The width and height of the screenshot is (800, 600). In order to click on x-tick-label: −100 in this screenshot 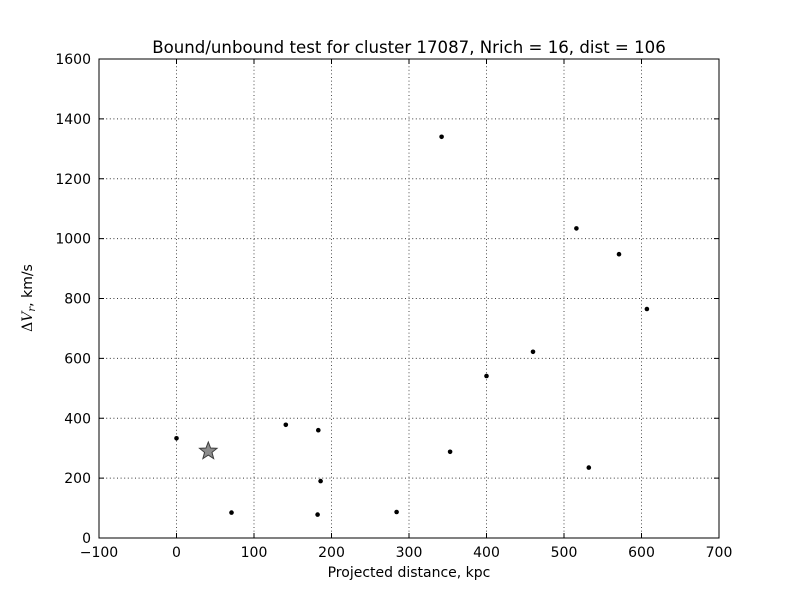, I will do `click(99, 553)`.